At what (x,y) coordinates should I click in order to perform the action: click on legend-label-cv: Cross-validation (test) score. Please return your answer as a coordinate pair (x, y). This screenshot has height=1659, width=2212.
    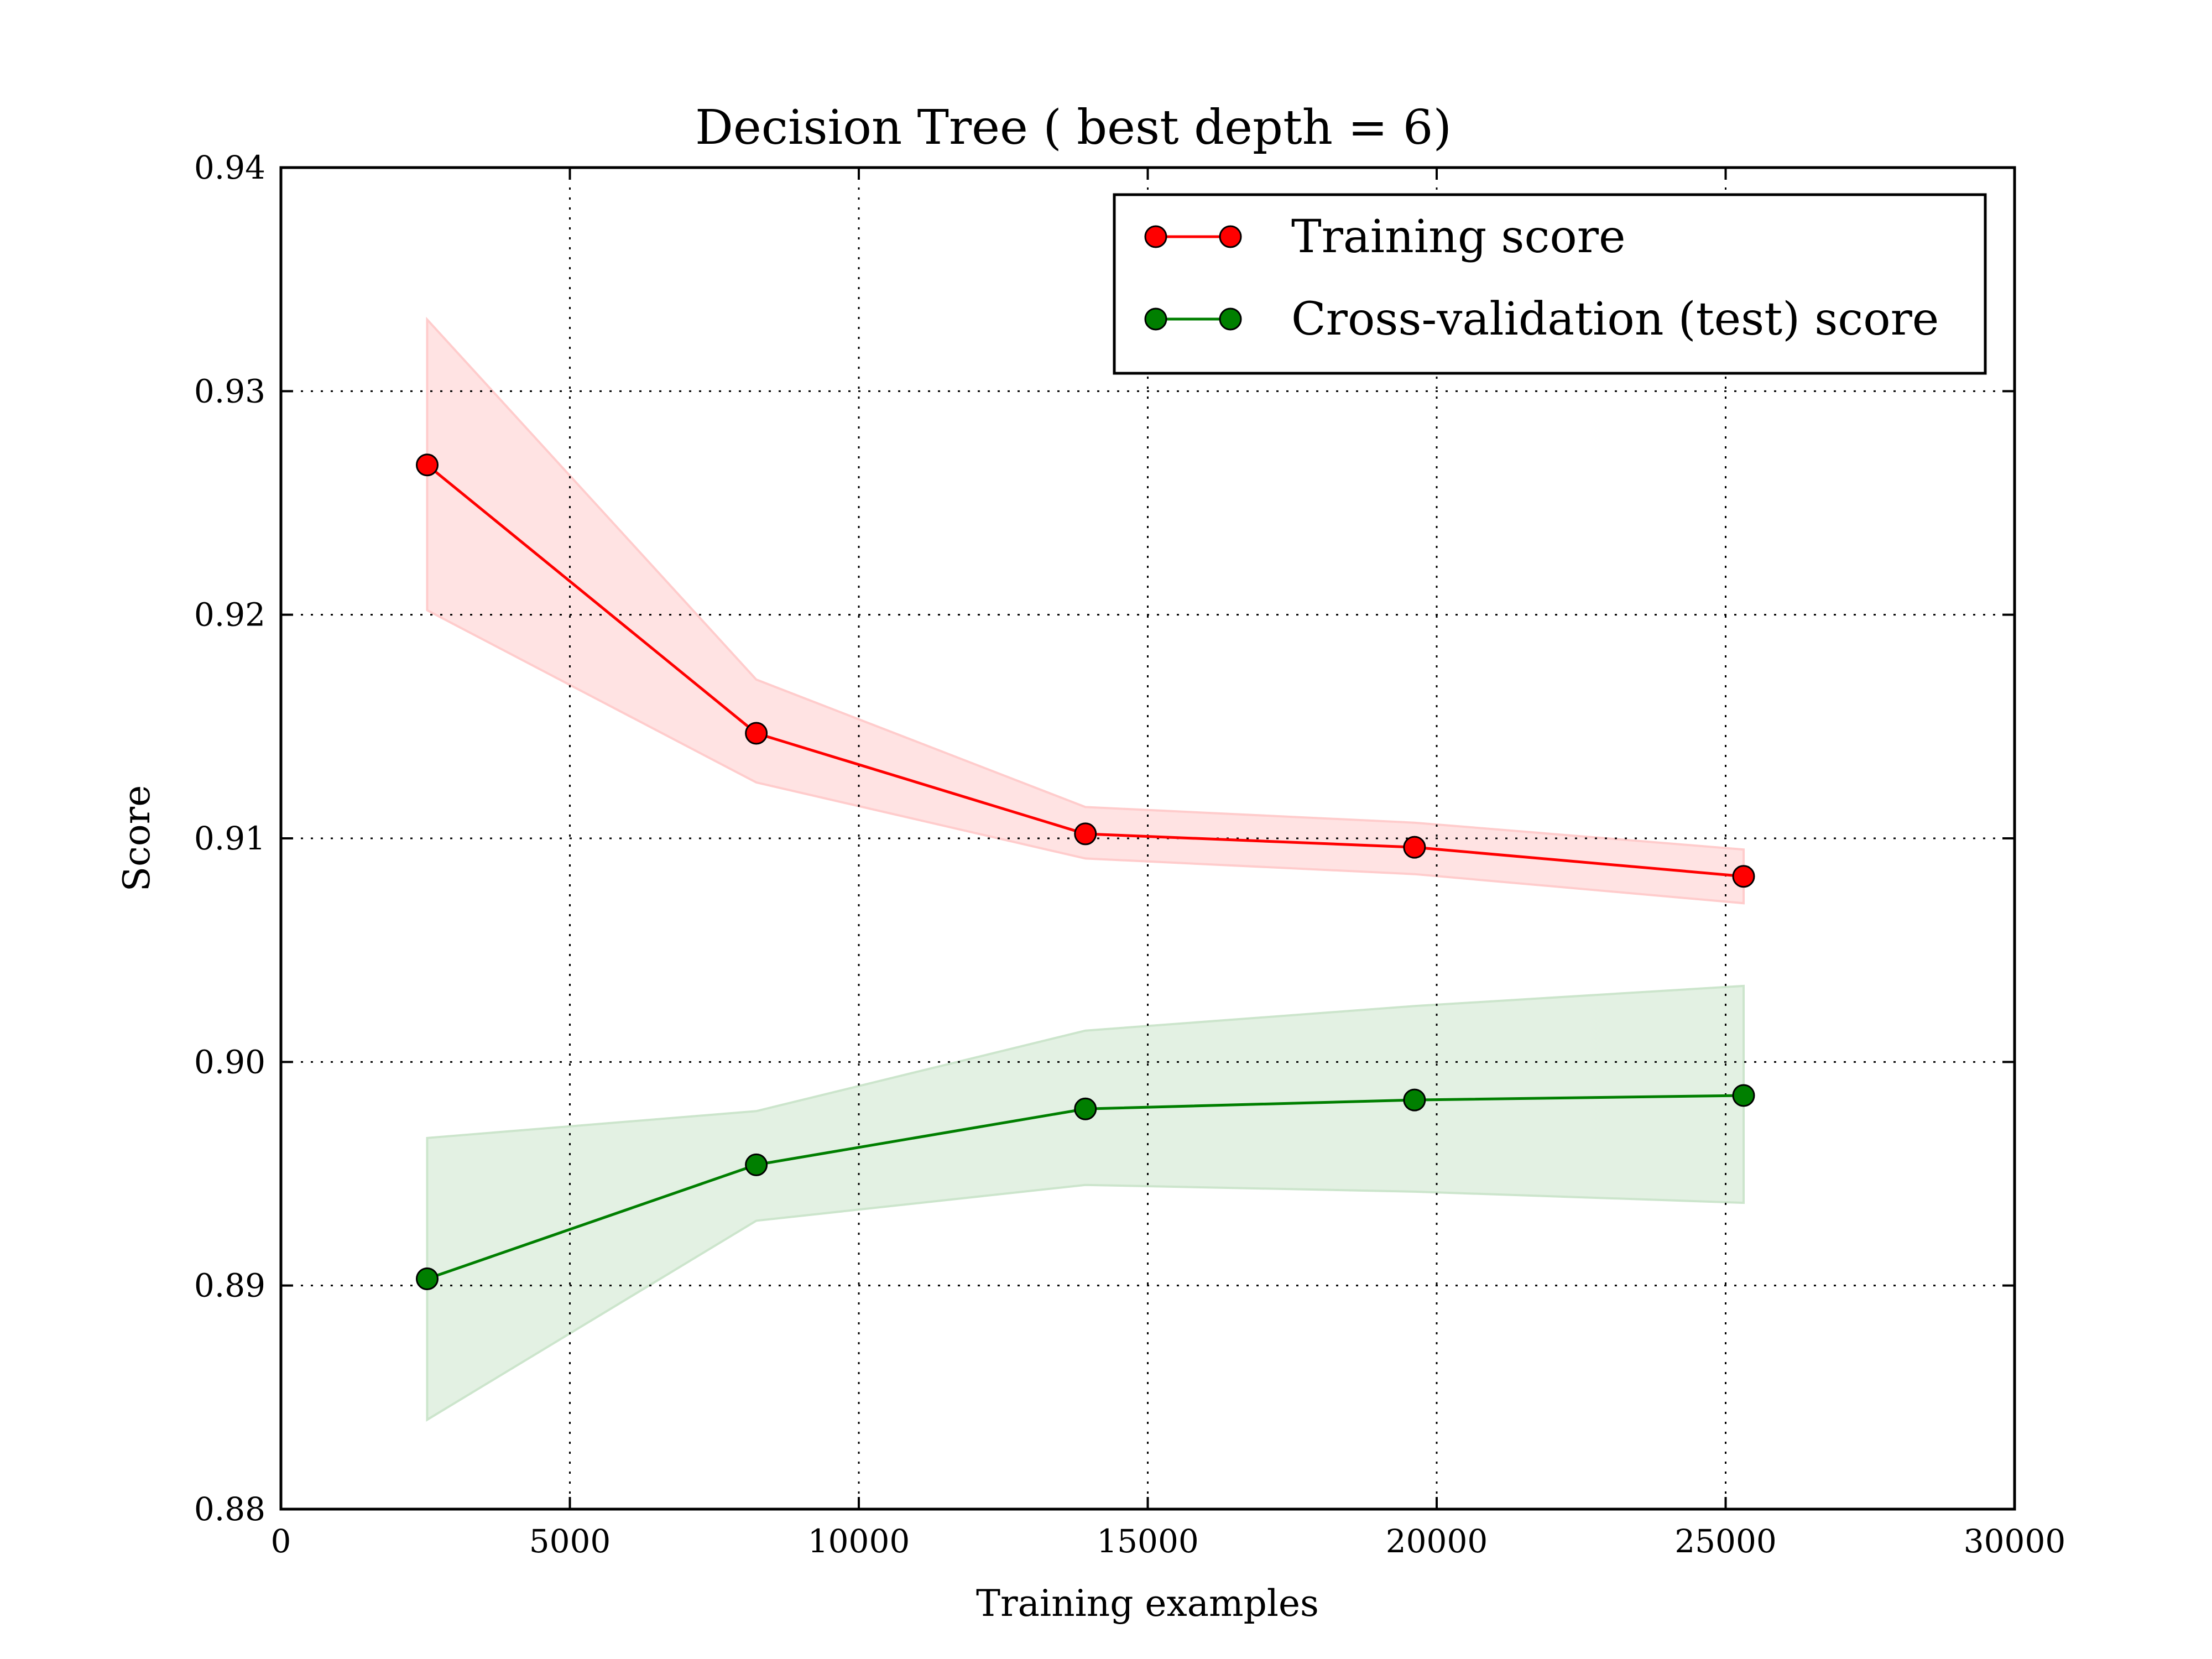
    Looking at the image, I should click on (1615, 319).